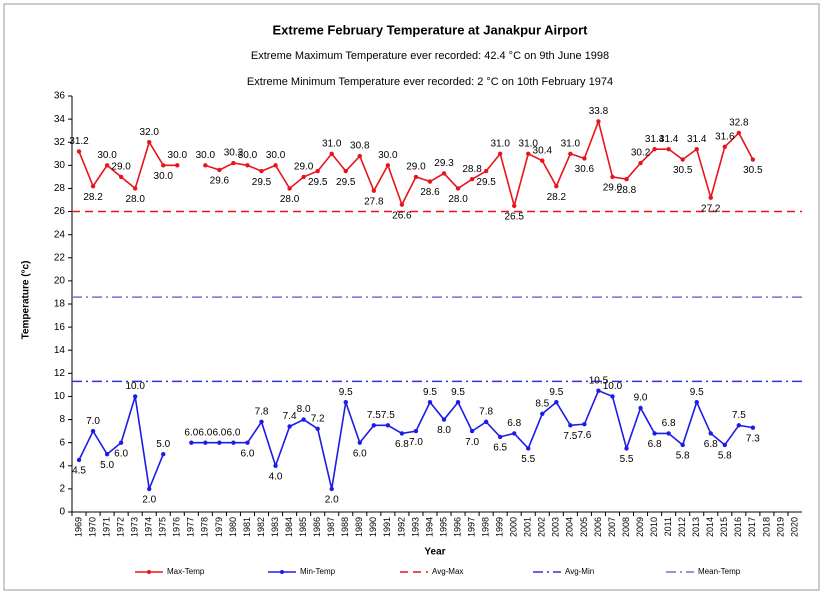 This screenshot has width=823, height=599. I want to click on y-tick-label: 4, so click(62, 465).